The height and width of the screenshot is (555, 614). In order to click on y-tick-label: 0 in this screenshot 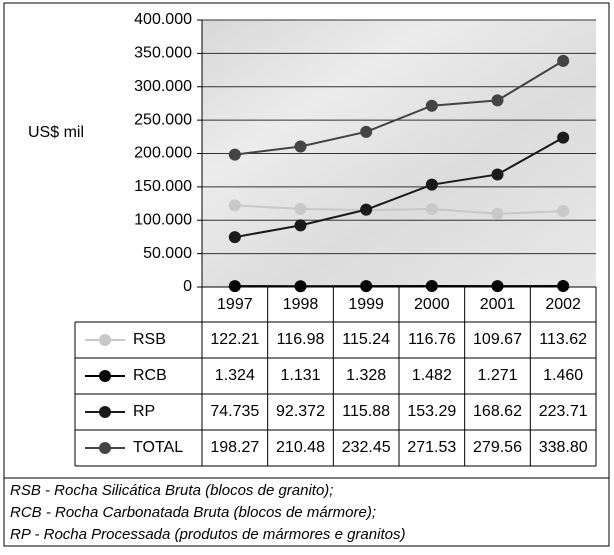, I will do `click(187, 286)`.